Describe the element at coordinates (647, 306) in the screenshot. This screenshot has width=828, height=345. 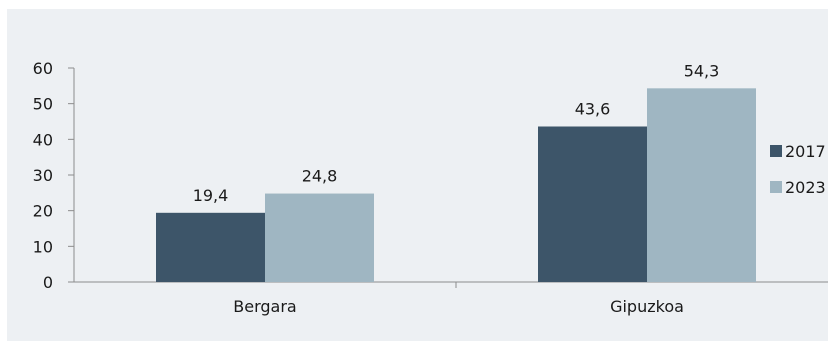
I see `x-category-label: Gipuzkoa` at that location.